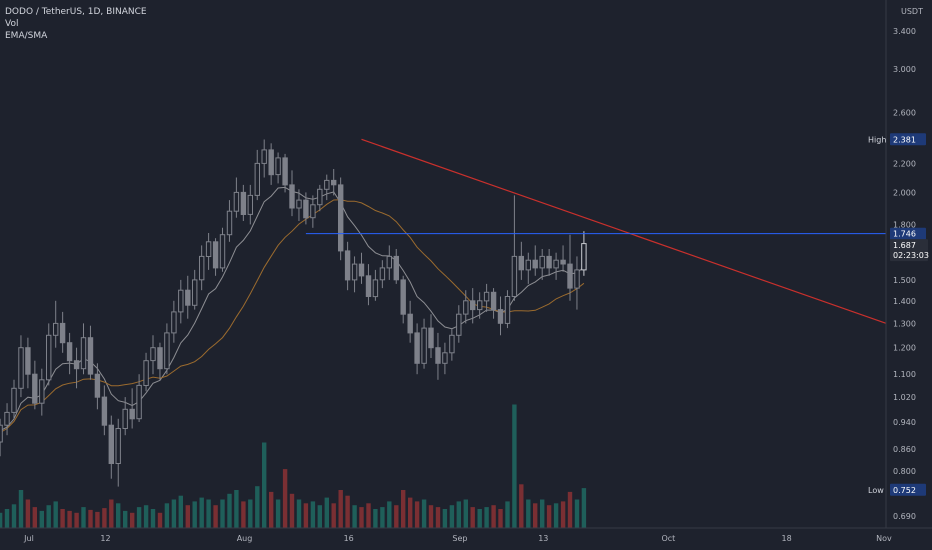 The image size is (932, 550). I want to click on high-tag-label: High, so click(877, 139).